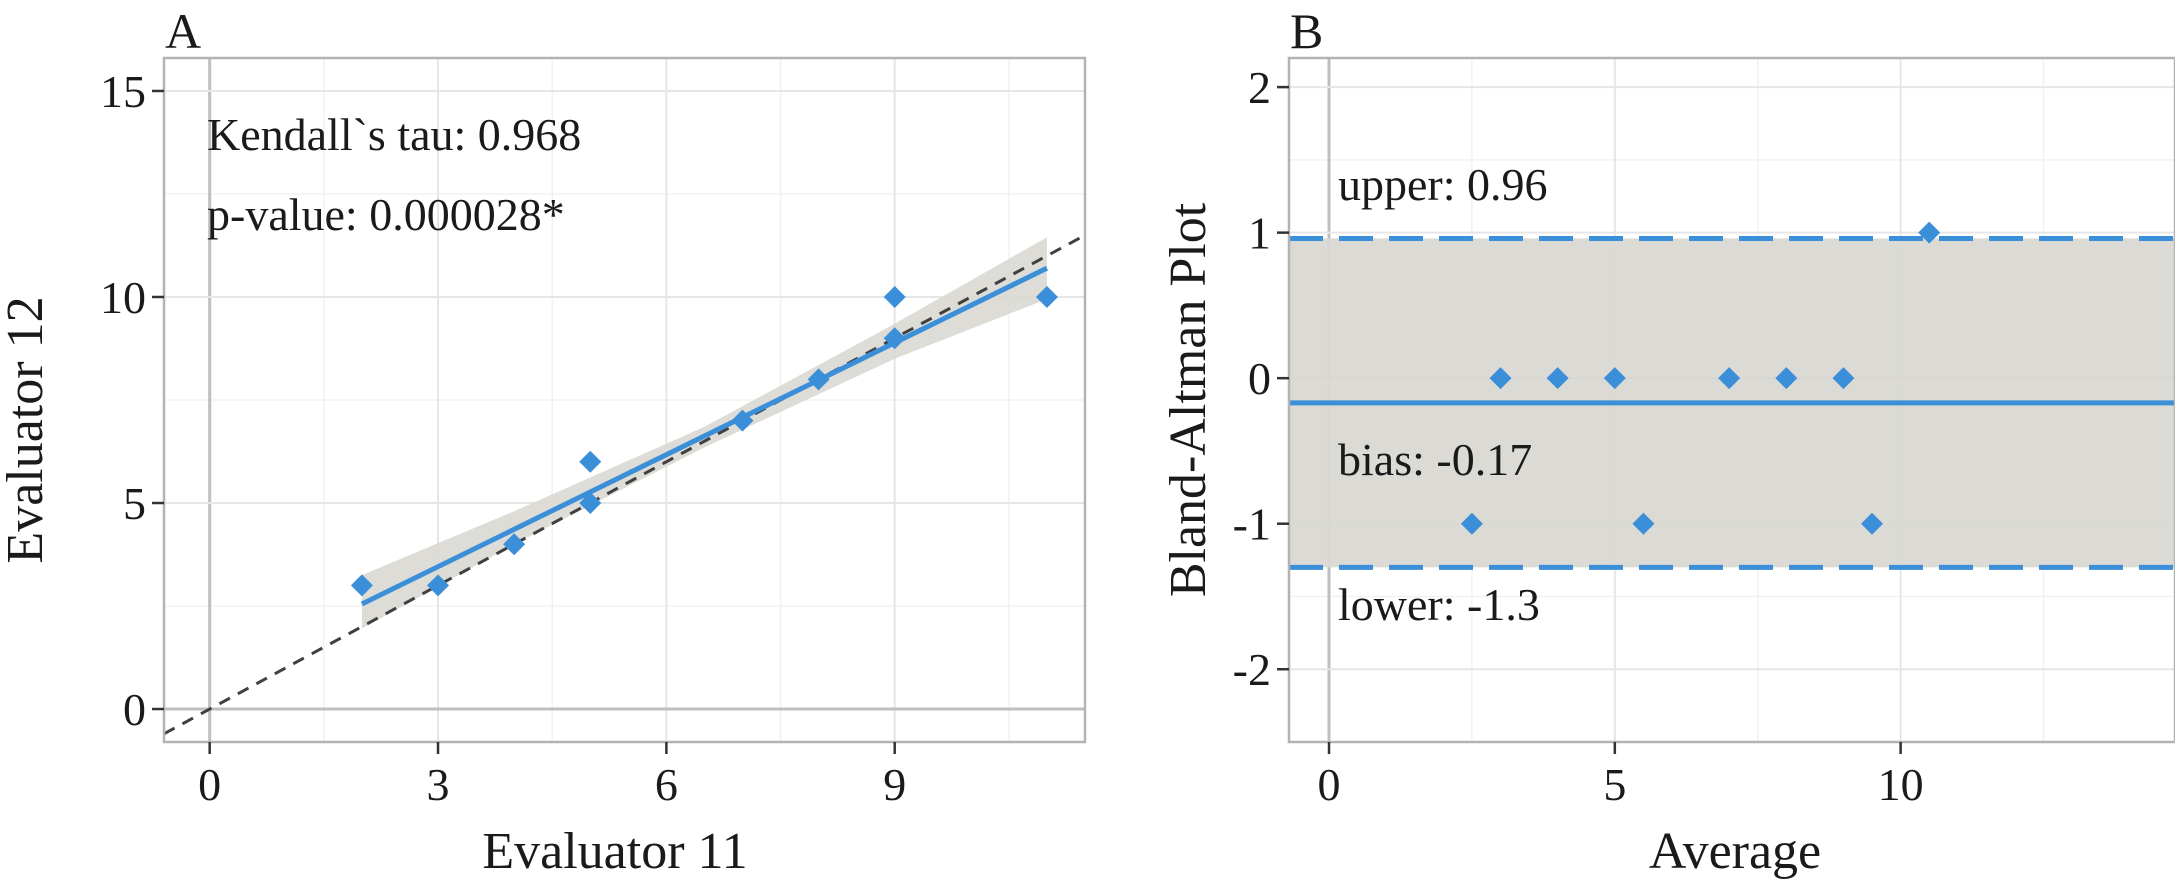 This screenshot has width=2175, height=889. I want to click on panel-a-y-ticks: 0 5 10 15, so click(132, 400).